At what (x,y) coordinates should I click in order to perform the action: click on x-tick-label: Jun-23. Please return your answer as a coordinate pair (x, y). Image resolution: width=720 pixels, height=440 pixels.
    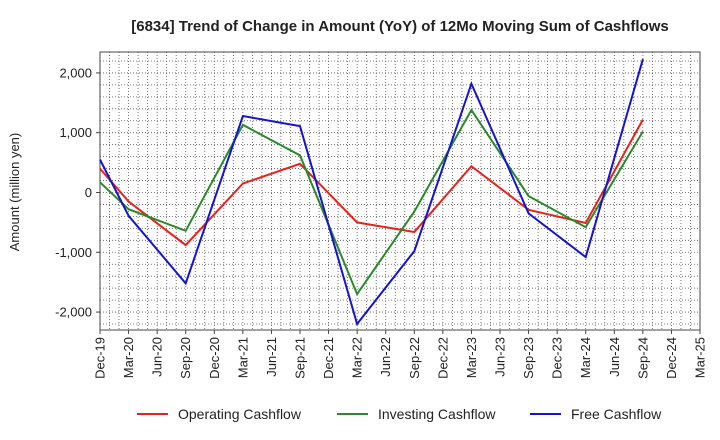
    Looking at the image, I should click on (500, 357).